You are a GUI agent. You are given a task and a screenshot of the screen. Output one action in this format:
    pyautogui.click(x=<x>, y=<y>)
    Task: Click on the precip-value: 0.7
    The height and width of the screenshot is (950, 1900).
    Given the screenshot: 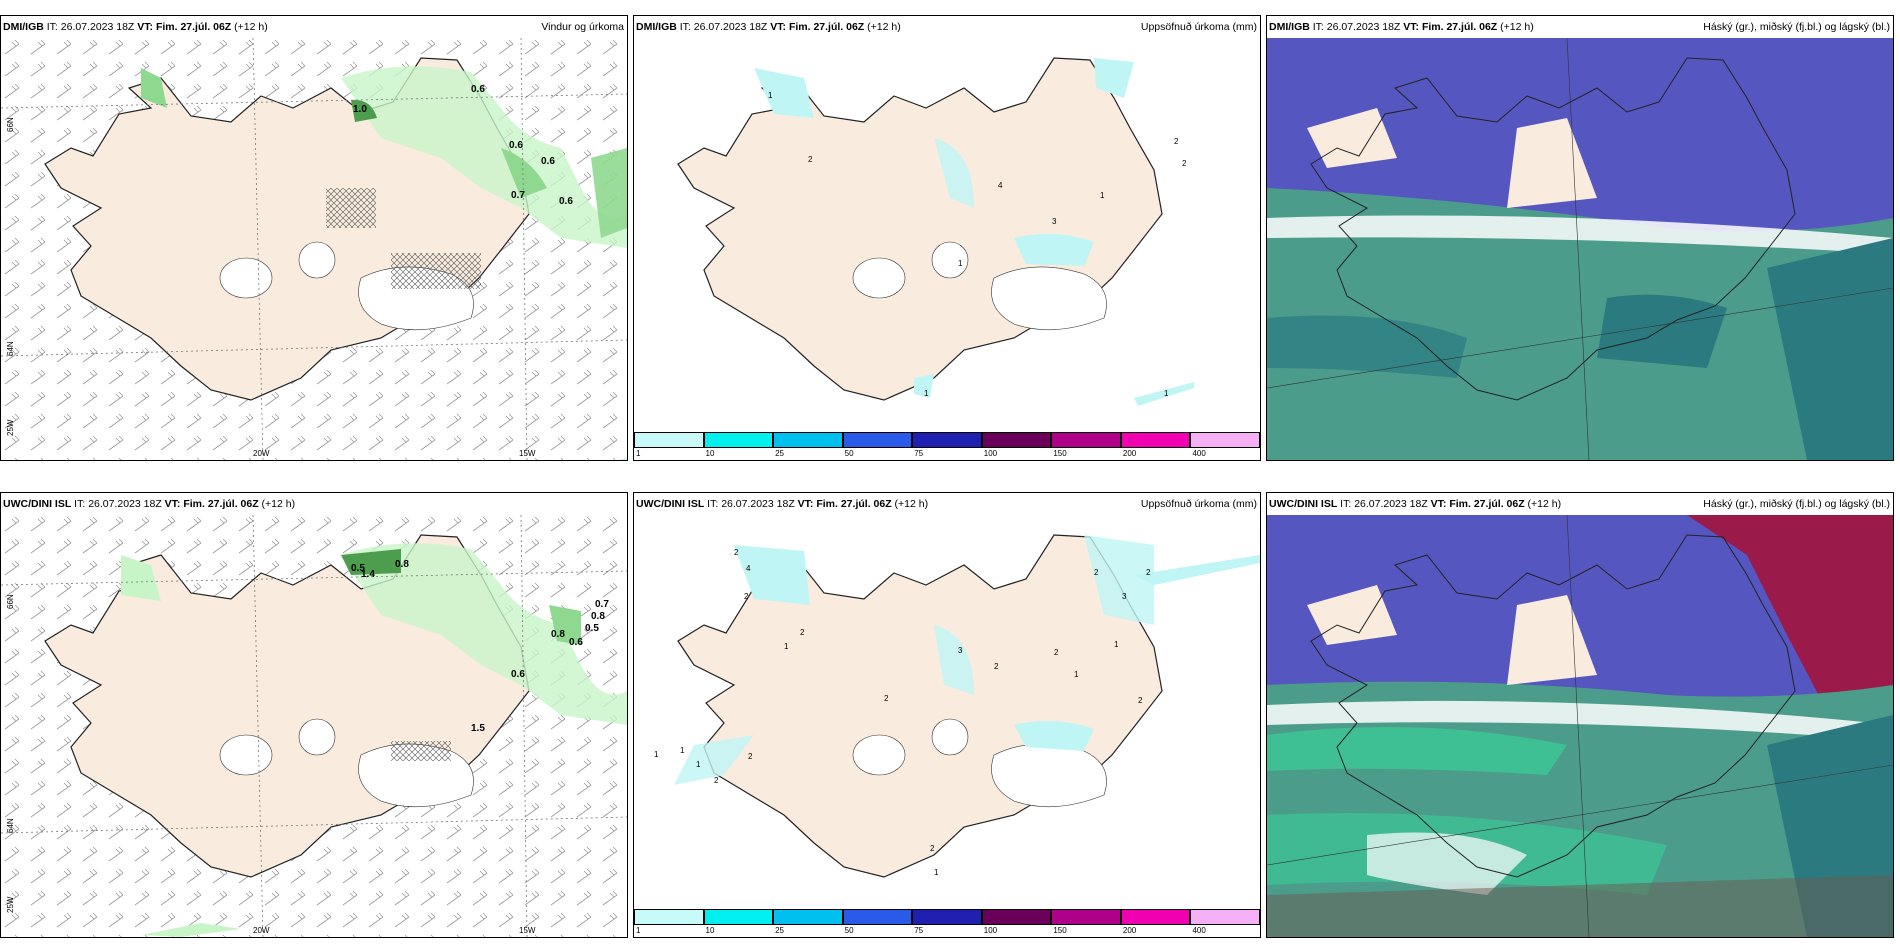 What is the action you would take?
    pyautogui.click(x=518, y=195)
    